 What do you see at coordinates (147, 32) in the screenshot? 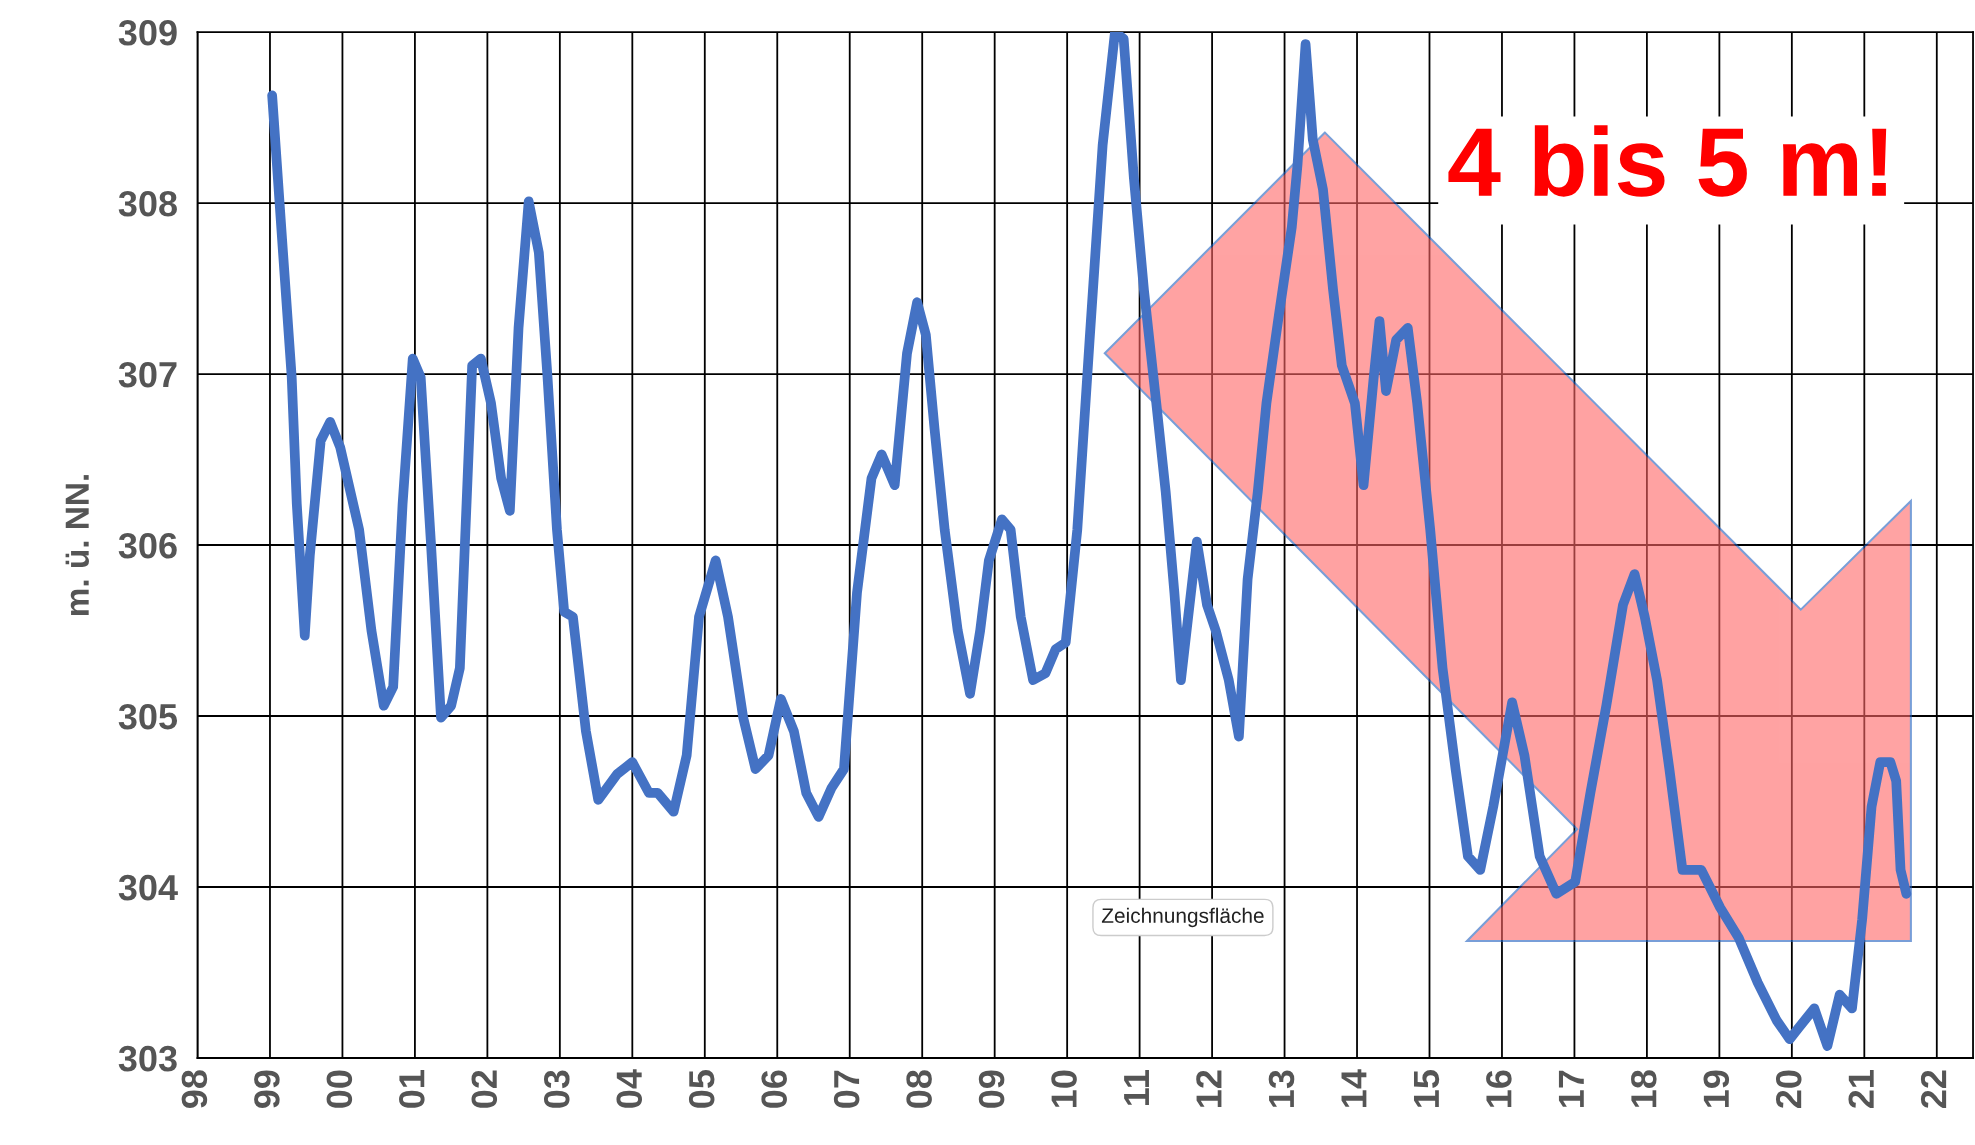
I see `y-tick-label: 309` at bounding box center [147, 32].